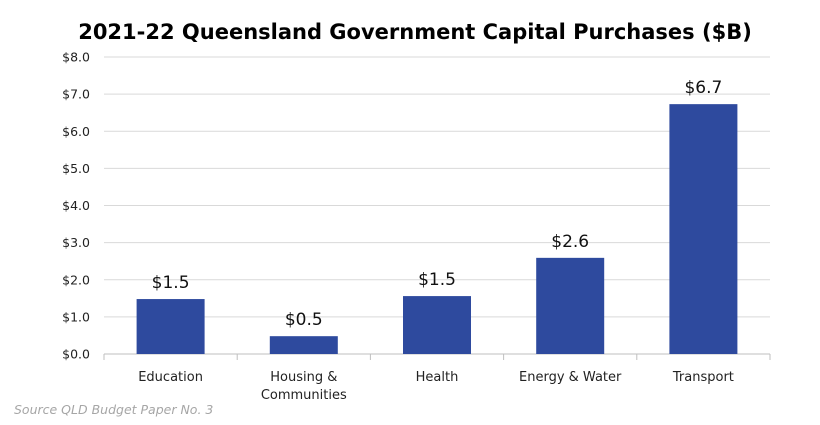  I want to click on x-tick-label: Education, so click(170, 377).